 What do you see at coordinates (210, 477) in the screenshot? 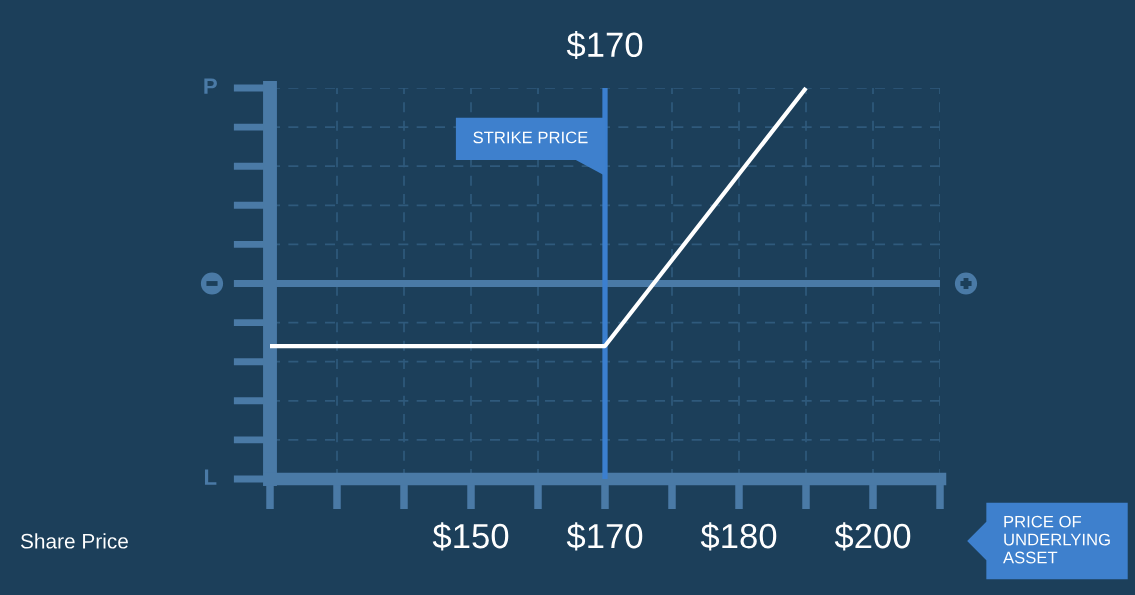
I see `text: L` at bounding box center [210, 477].